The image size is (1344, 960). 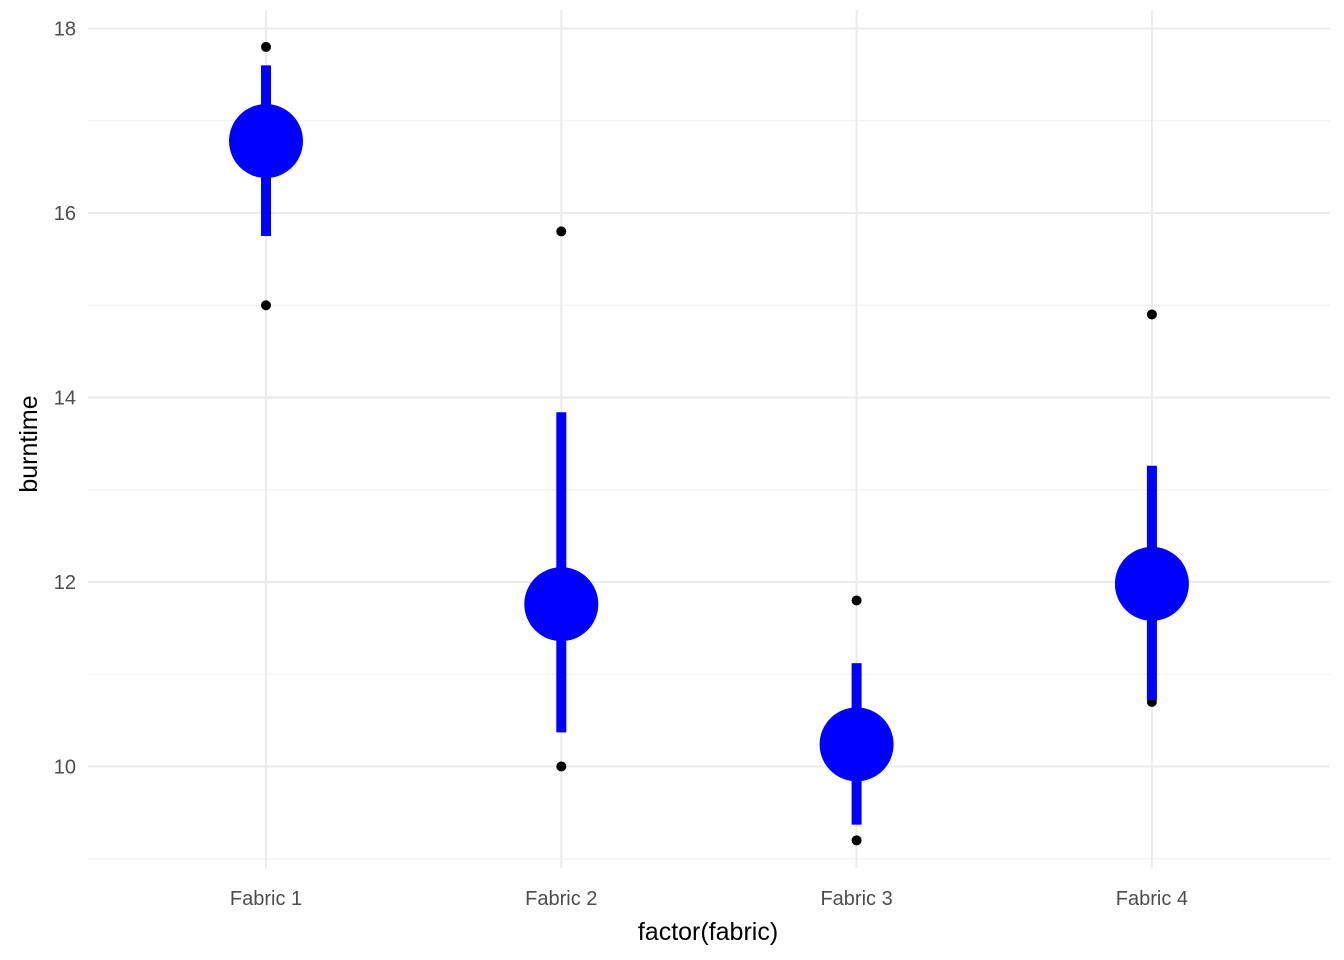 What do you see at coordinates (266, 899) in the screenshot?
I see `x-tick-label: Fabric 1` at bounding box center [266, 899].